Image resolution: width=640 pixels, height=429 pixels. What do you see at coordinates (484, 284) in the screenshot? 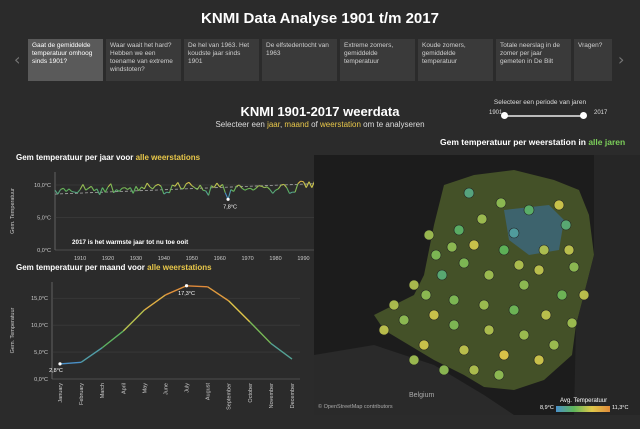
I see `weather-stations` at bounding box center [484, 284].